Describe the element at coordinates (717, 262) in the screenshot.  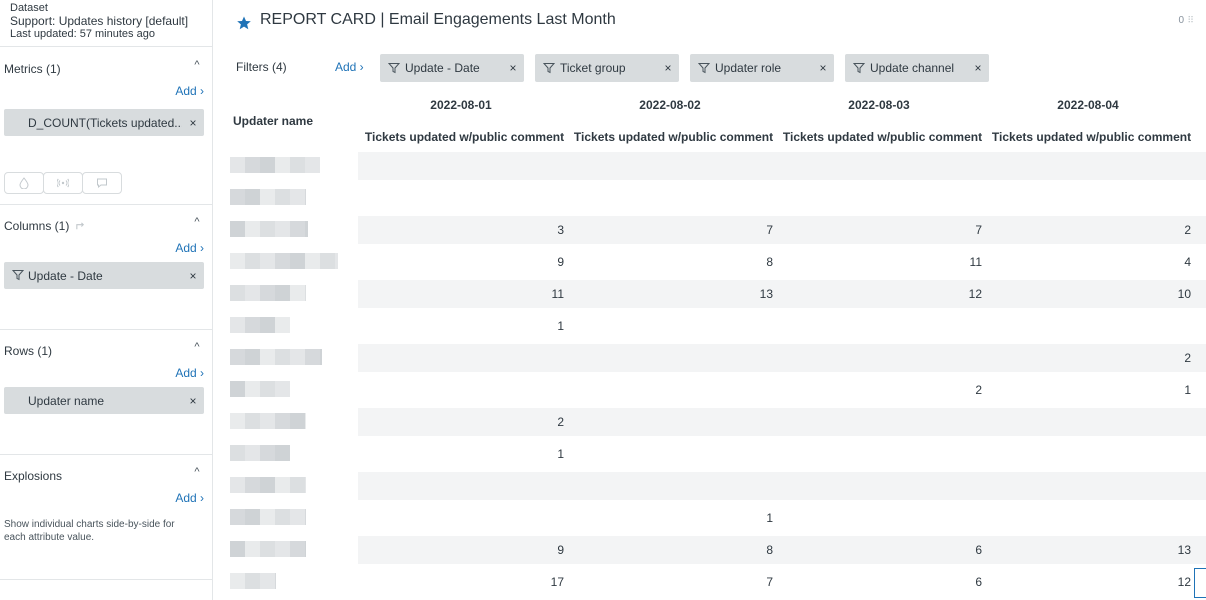
I see `table-row: 9 8 11 4` at that location.